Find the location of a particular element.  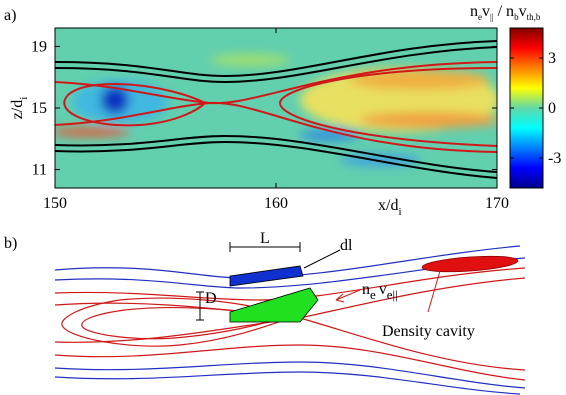

flow-label: ne ve|| is located at coordinates (380, 291).